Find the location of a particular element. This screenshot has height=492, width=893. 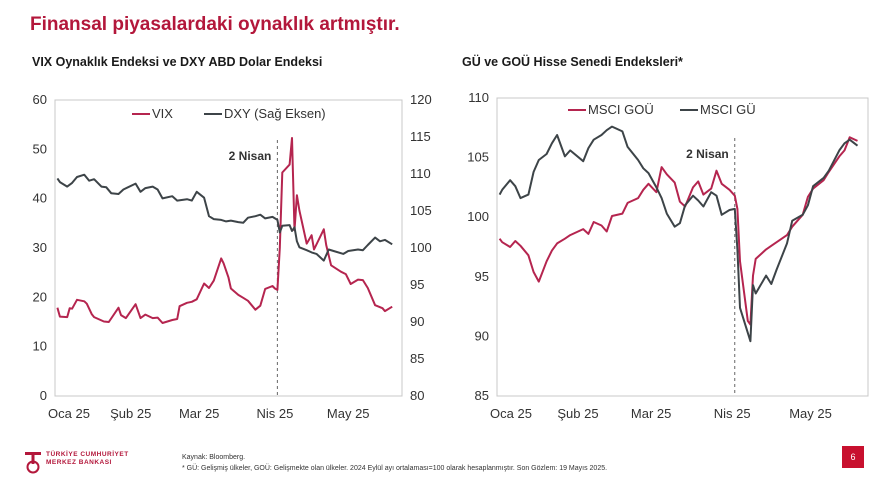

page-number: 6 is located at coordinates (853, 457).